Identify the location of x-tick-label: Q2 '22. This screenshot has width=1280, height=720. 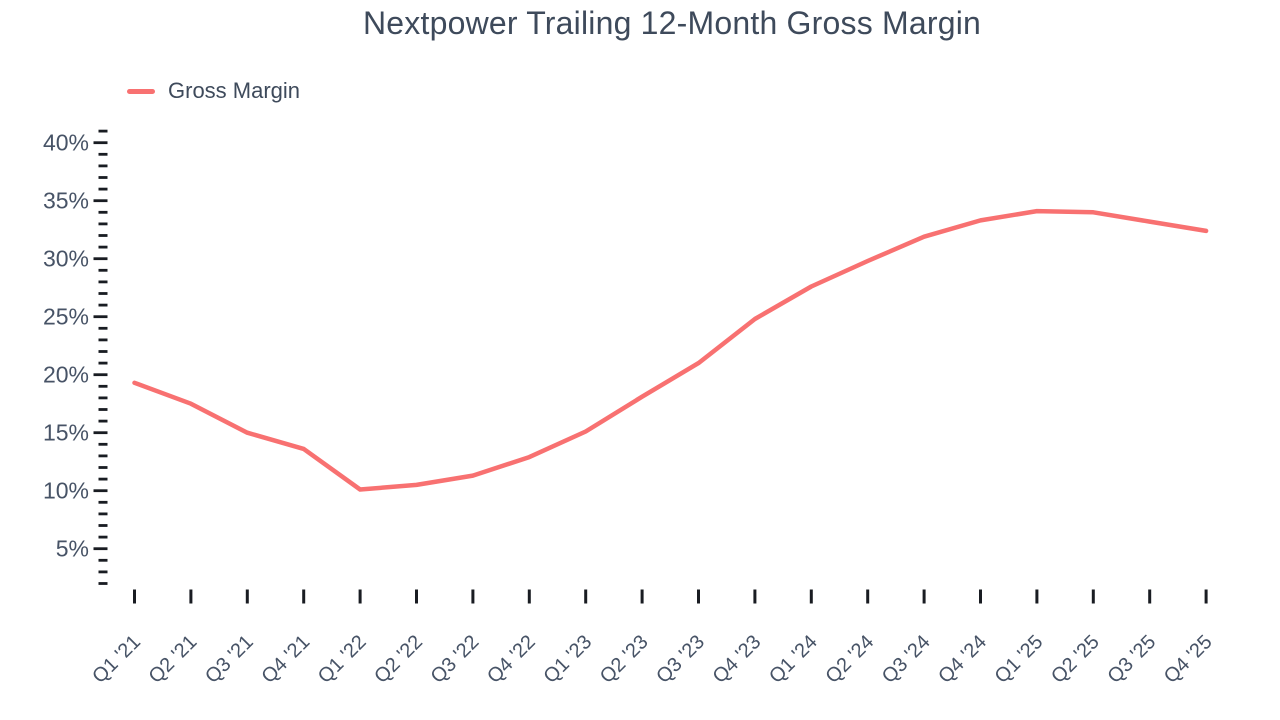
(398, 659).